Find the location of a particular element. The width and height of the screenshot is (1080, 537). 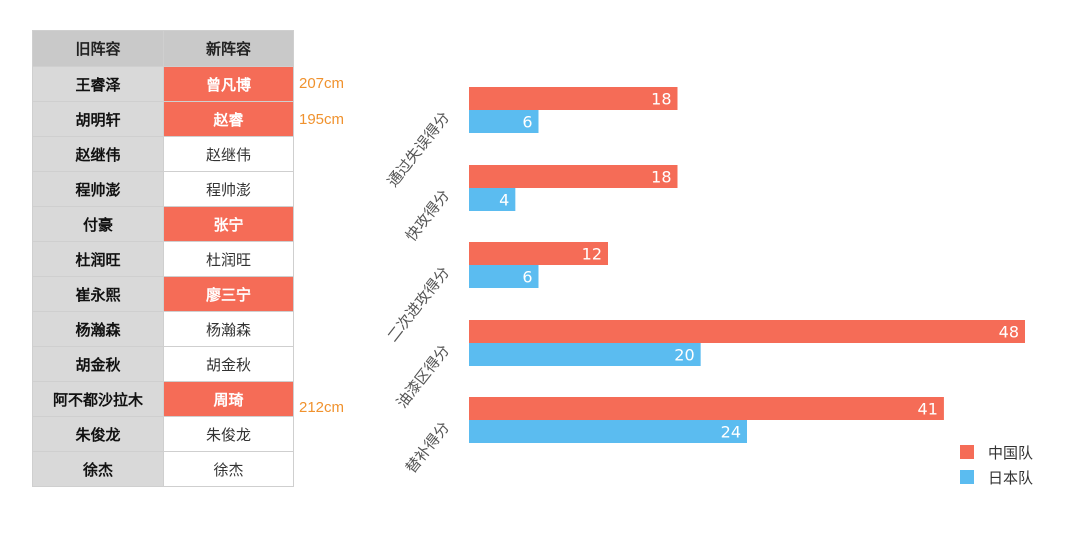

old-player-name: 徐杰 is located at coordinates (98, 469).